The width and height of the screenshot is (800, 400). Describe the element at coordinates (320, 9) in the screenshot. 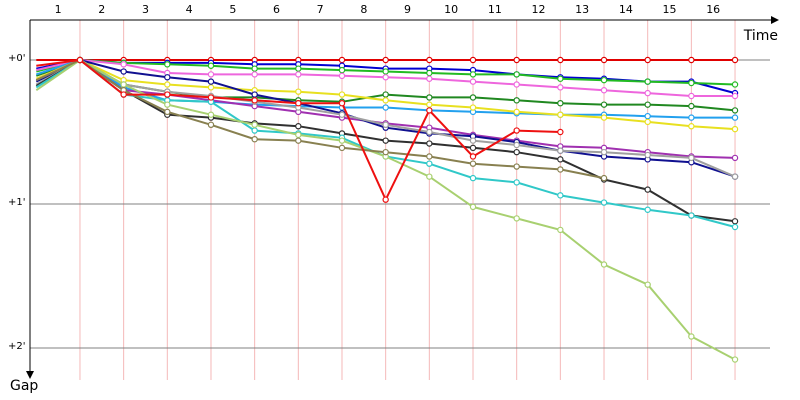

I see `x-tick-label: 7` at that location.